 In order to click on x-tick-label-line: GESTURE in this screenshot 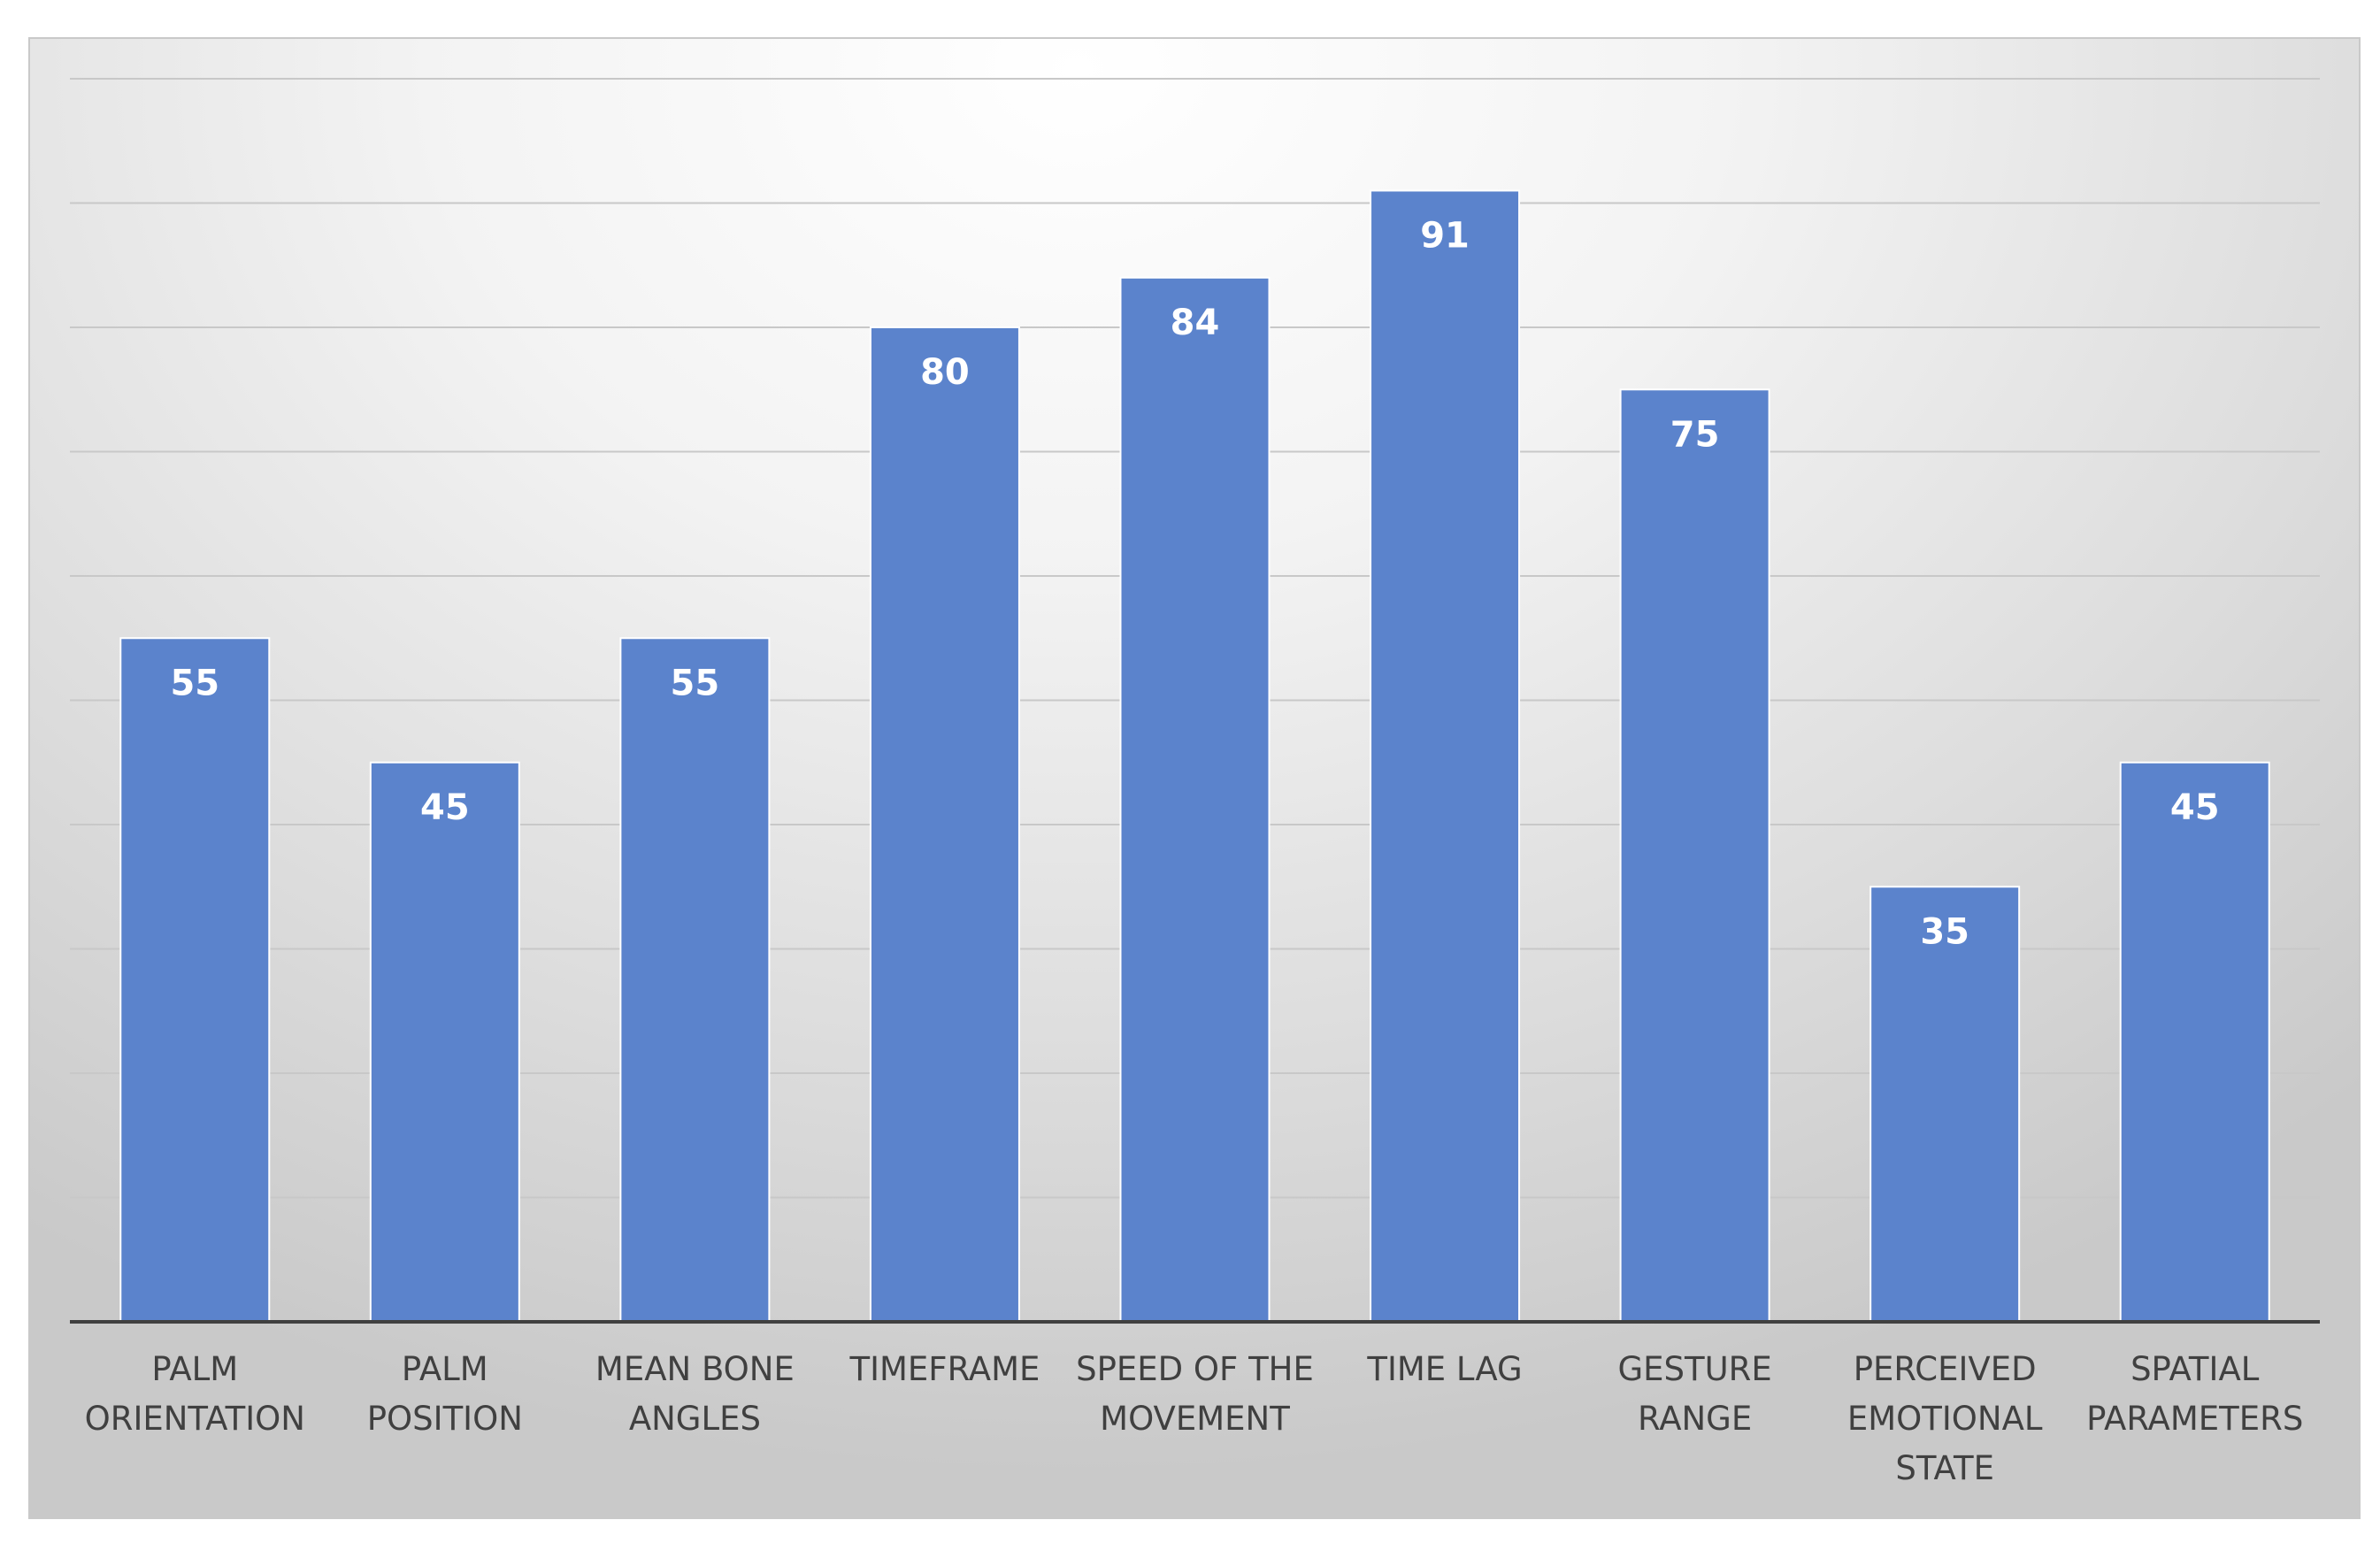, I will do `click(1694, 1369)`.